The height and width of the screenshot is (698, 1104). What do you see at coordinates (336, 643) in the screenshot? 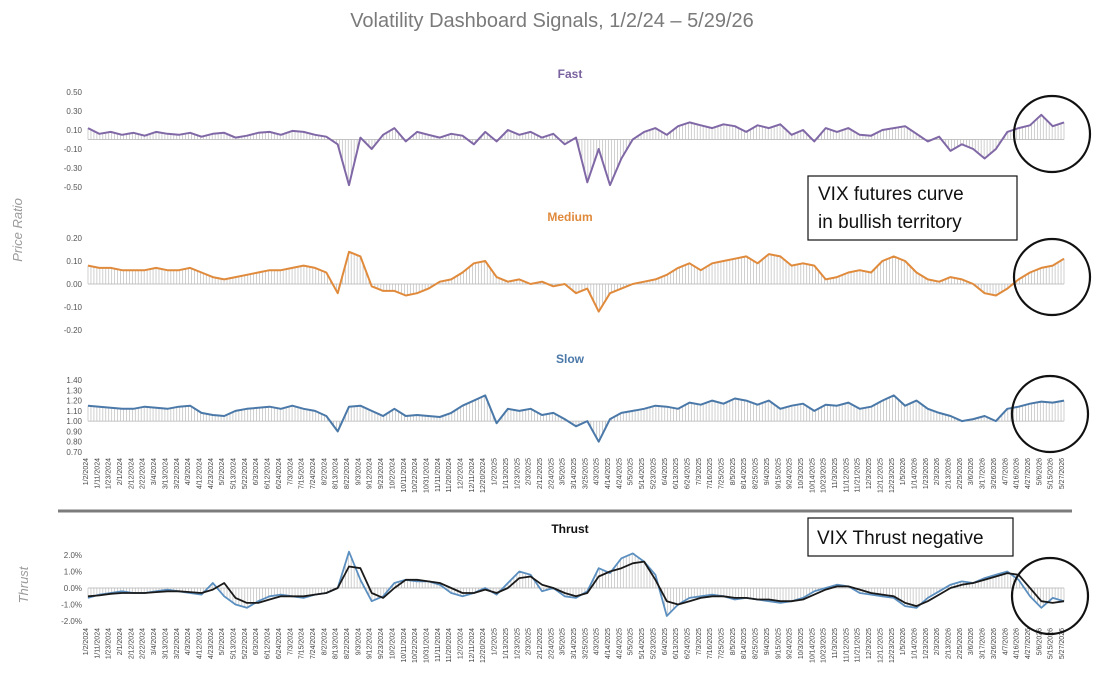
I see `x-tick-label: 8/13/2024` at bounding box center [336, 643].